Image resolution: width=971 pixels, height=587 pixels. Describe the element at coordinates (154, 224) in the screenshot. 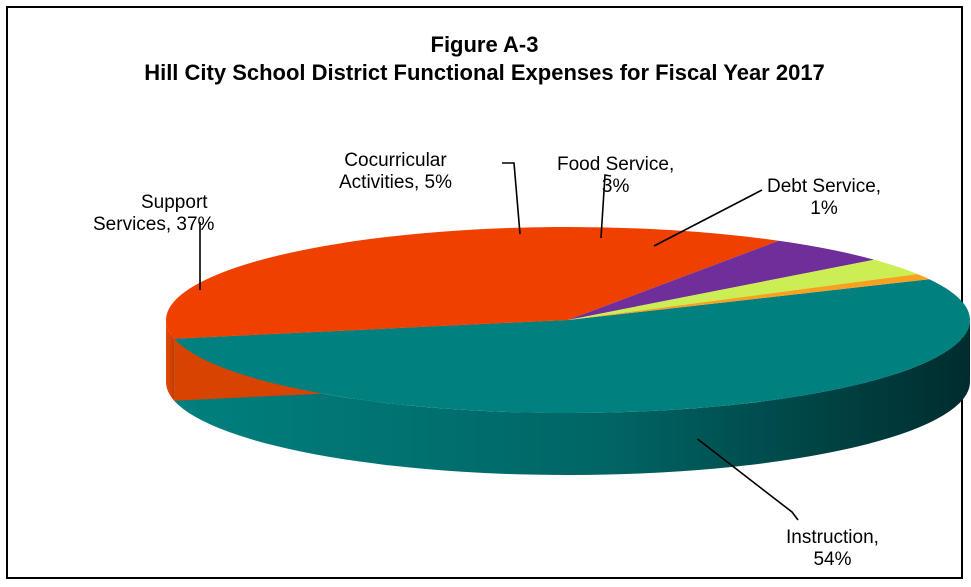

I see `label-support-value: Services, 37%` at that location.